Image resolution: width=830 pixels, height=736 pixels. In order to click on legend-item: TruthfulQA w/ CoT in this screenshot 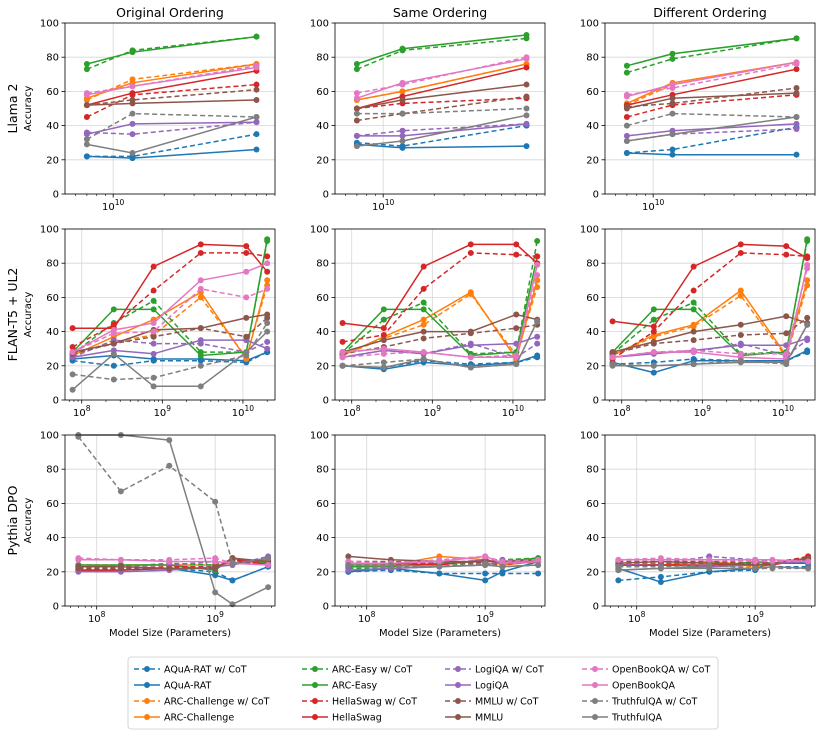, I will do `click(640, 702)`.